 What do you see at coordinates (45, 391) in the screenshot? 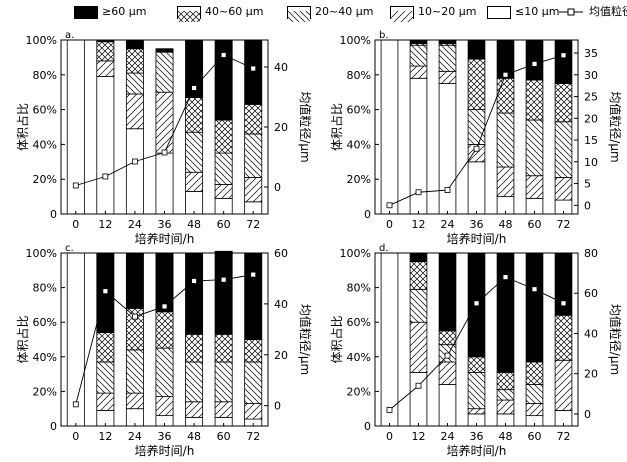
I see `y-tick-label: 20%` at bounding box center [45, 391].